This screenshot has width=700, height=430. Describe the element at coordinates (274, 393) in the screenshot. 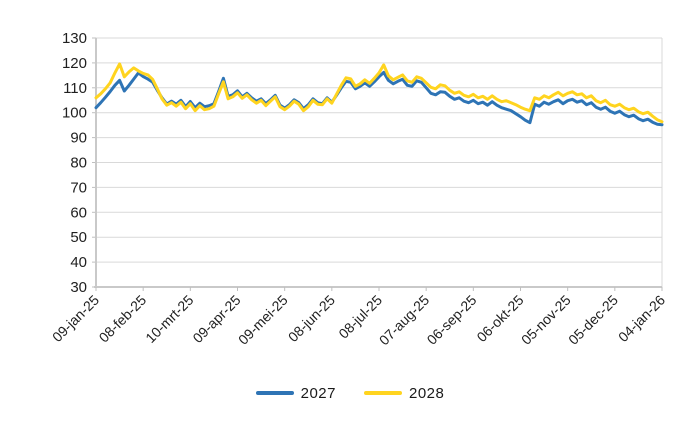

I see `legend-swatch-2027` at that location.